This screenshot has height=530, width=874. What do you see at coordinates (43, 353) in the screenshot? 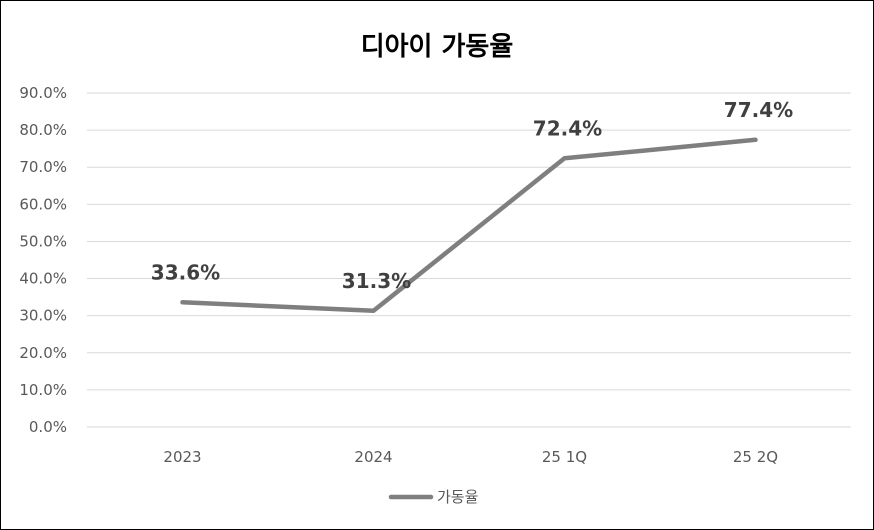
I see `y-tick-label: 20.0%` at bounding box center [43, 353].